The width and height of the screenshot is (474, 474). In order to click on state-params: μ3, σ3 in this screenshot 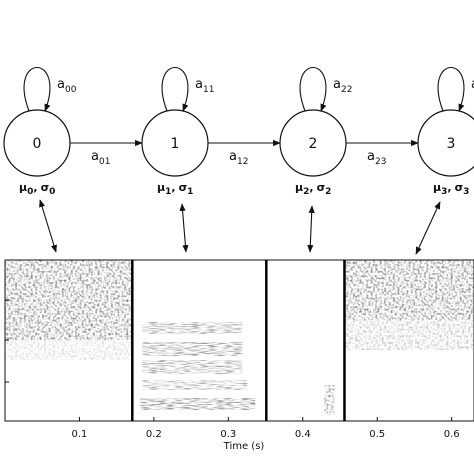, I will do `click(451, 189)`.